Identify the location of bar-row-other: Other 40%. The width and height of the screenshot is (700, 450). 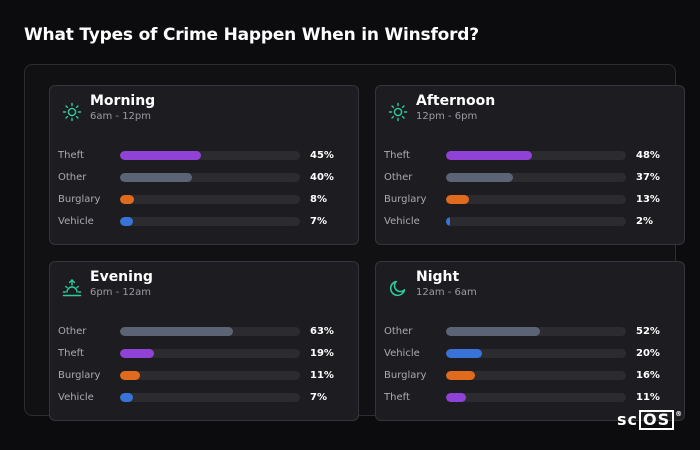
(205, 181).